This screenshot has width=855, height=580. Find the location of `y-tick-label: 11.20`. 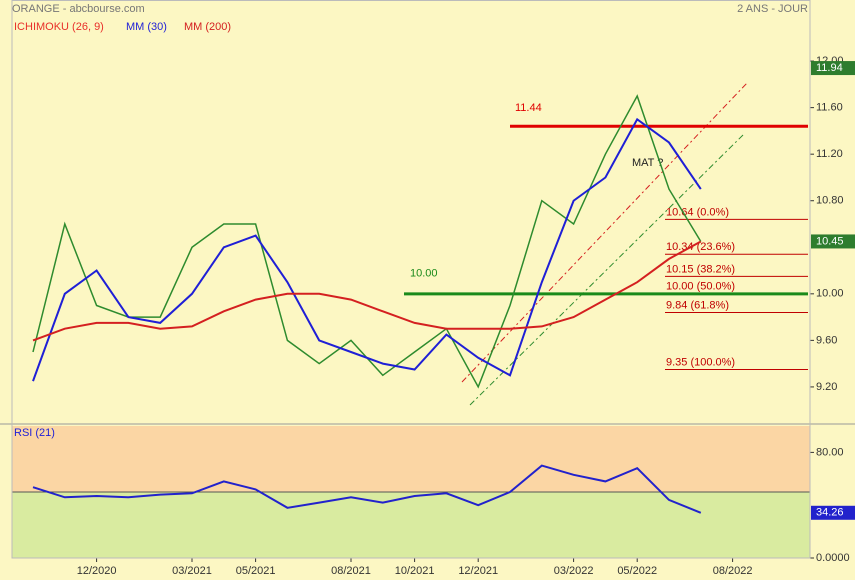

y-tick-label: 11.20 is located at coordinates (829, 154).